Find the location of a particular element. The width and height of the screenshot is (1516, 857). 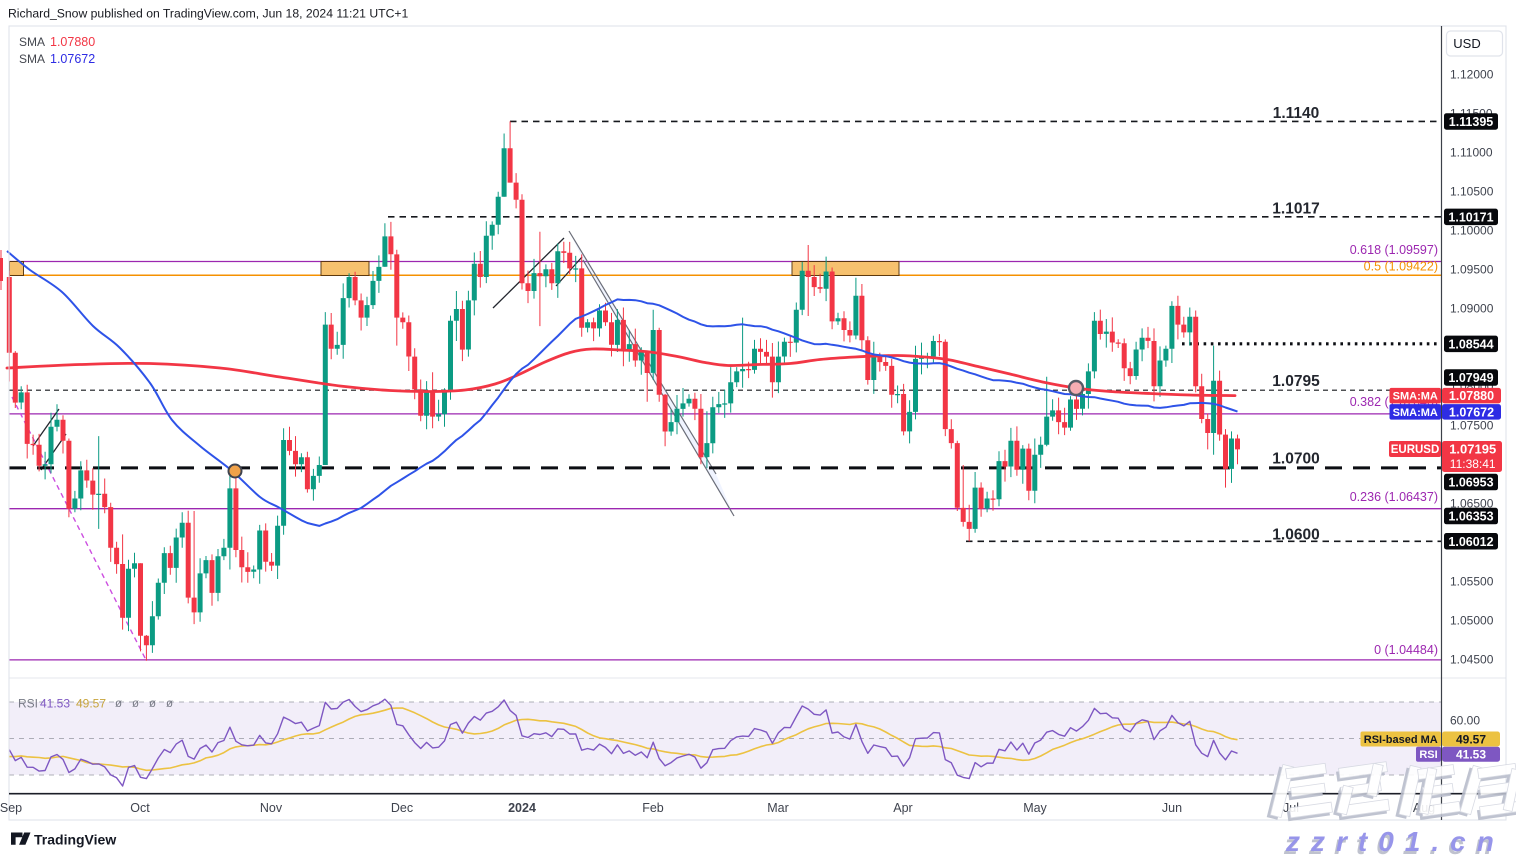

svg-text: 1.05500 is located at coordinates (1472, 581).